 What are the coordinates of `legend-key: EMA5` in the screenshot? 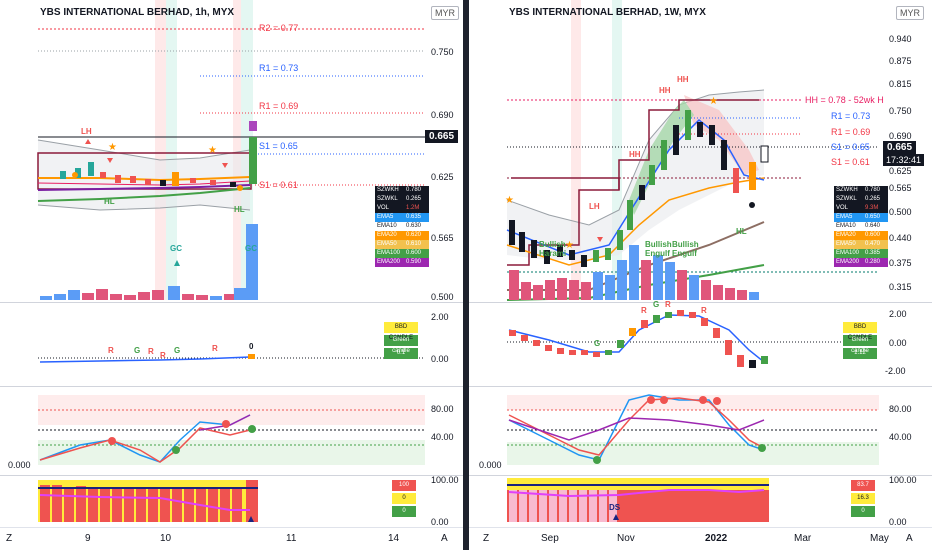 It's located at (848, 217).